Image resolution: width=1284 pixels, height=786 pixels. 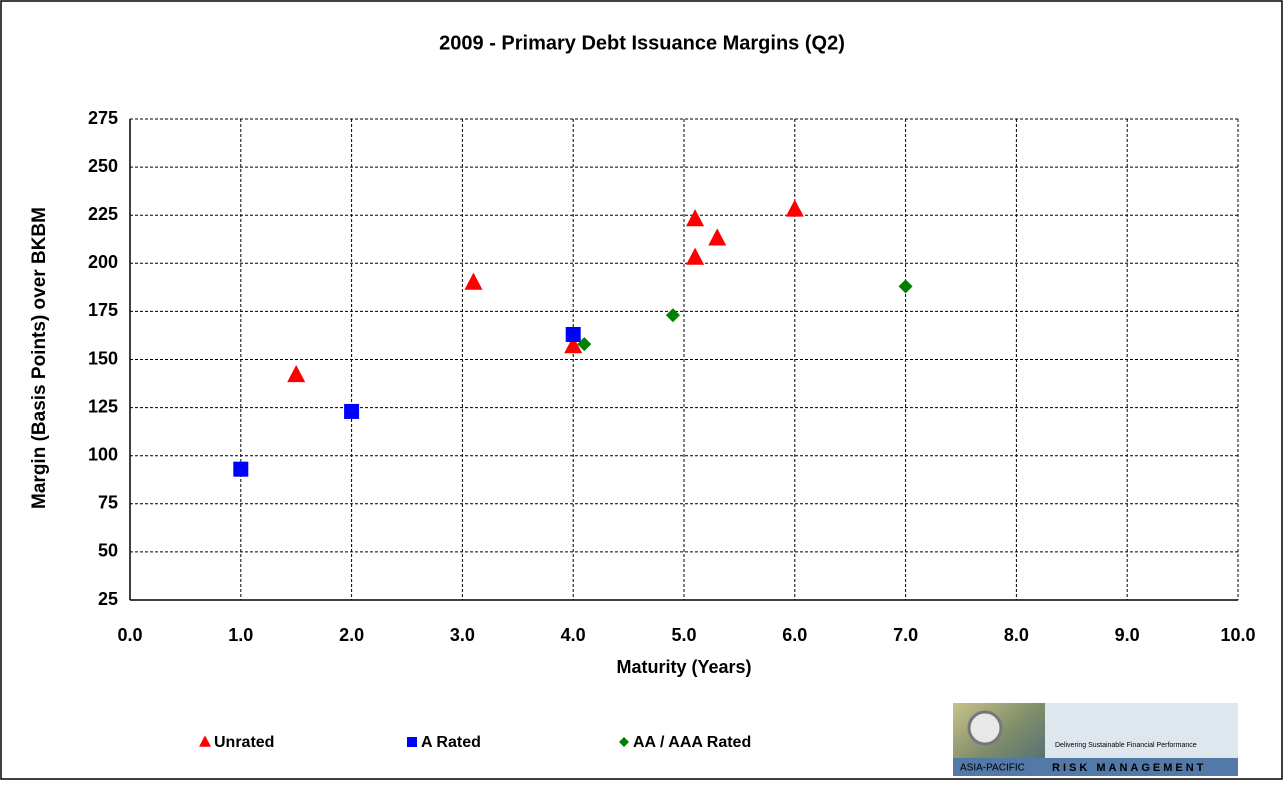 What do you see at coordinates (129, 635) in the screenshot?
I see `x-tick-label: 0.0` at bounding box center [129, 635].